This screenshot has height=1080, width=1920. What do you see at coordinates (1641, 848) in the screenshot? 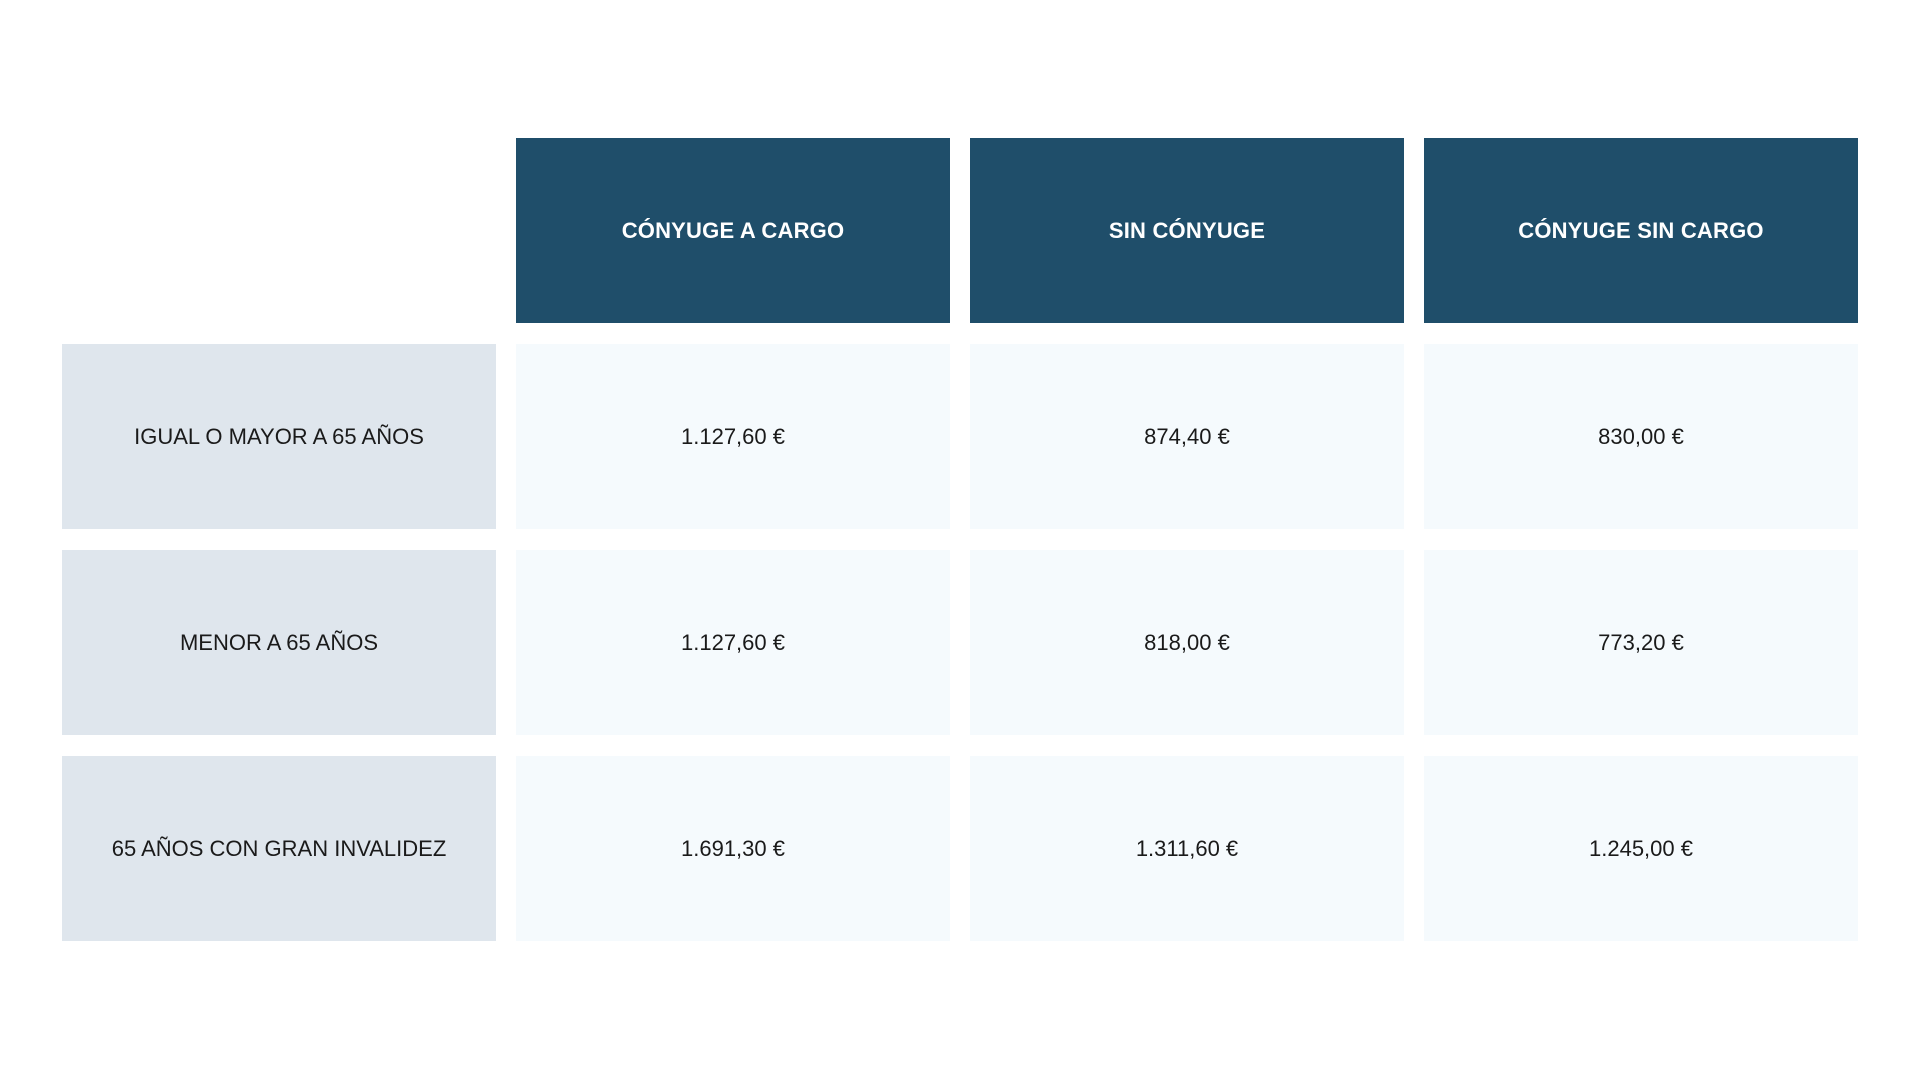
I see `table-cell: 1.245,00 €` at bounding box center [1641, 848].